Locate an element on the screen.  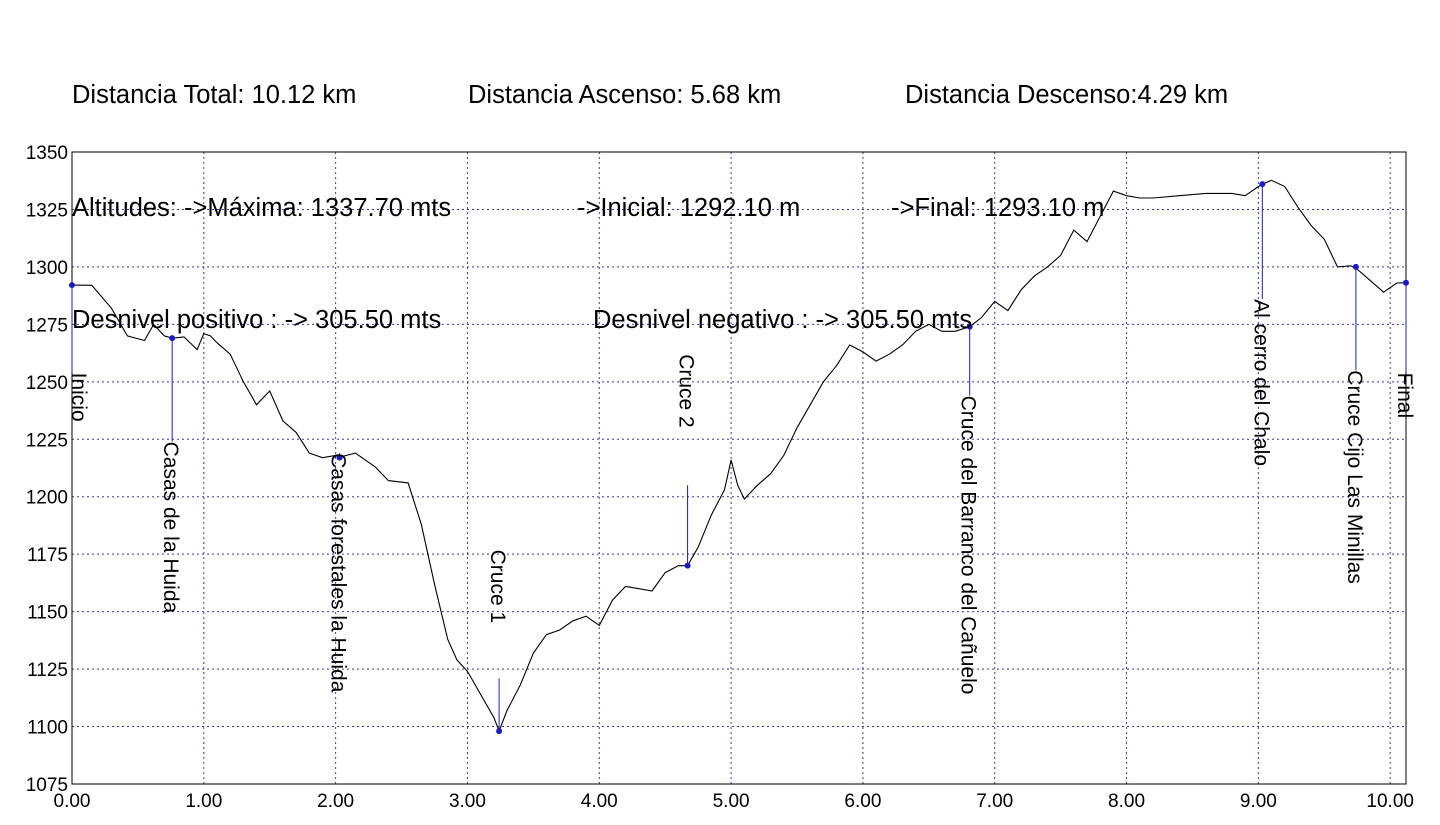
y-tick-label: 1225 is located at coordinates (47, 440).